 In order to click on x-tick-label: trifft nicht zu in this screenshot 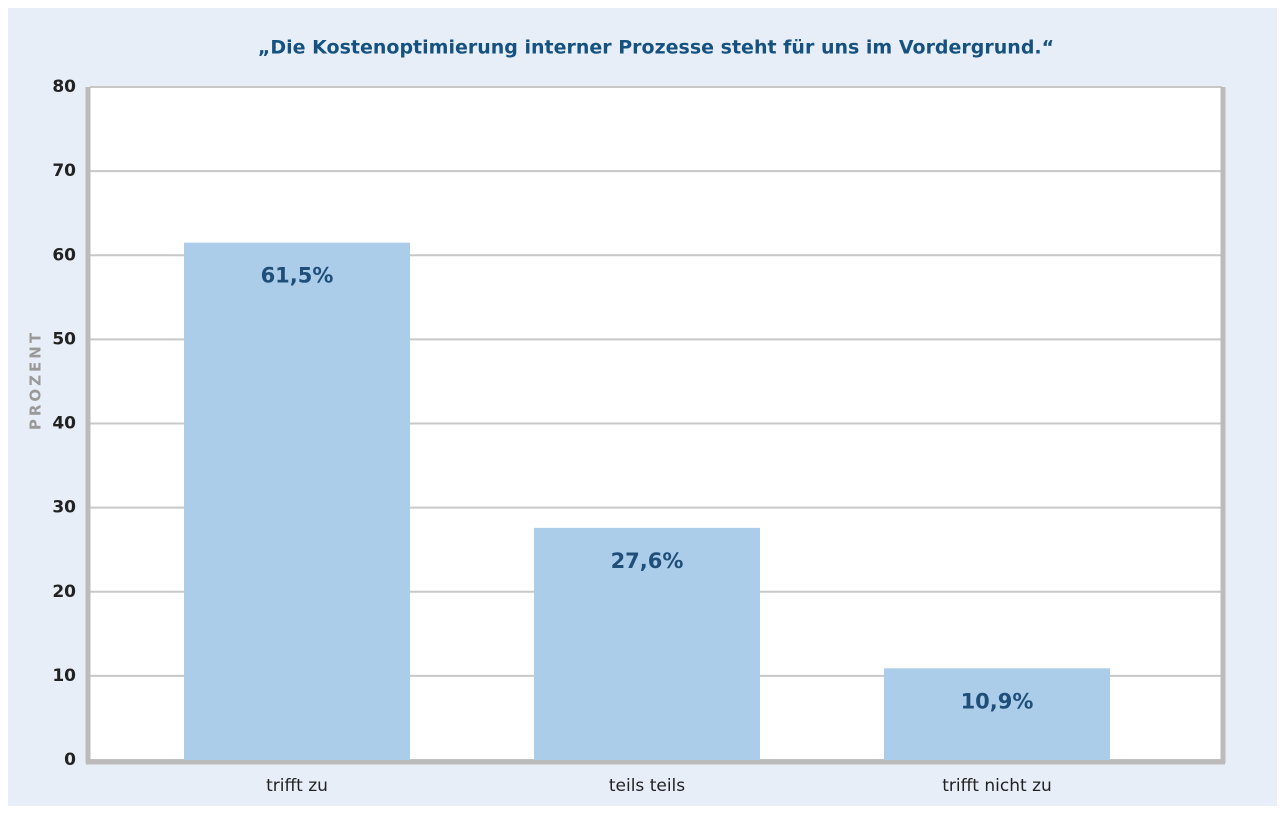, I will do `click(997, 786)`.